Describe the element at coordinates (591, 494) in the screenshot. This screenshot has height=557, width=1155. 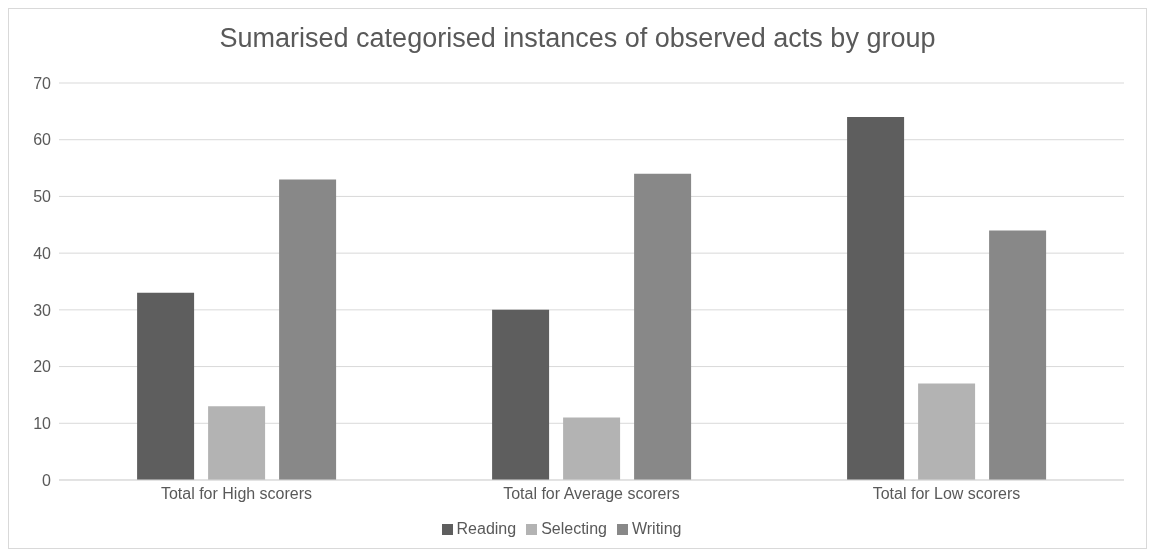
I see `x-tick-label: Total for Average scorers` at that location.